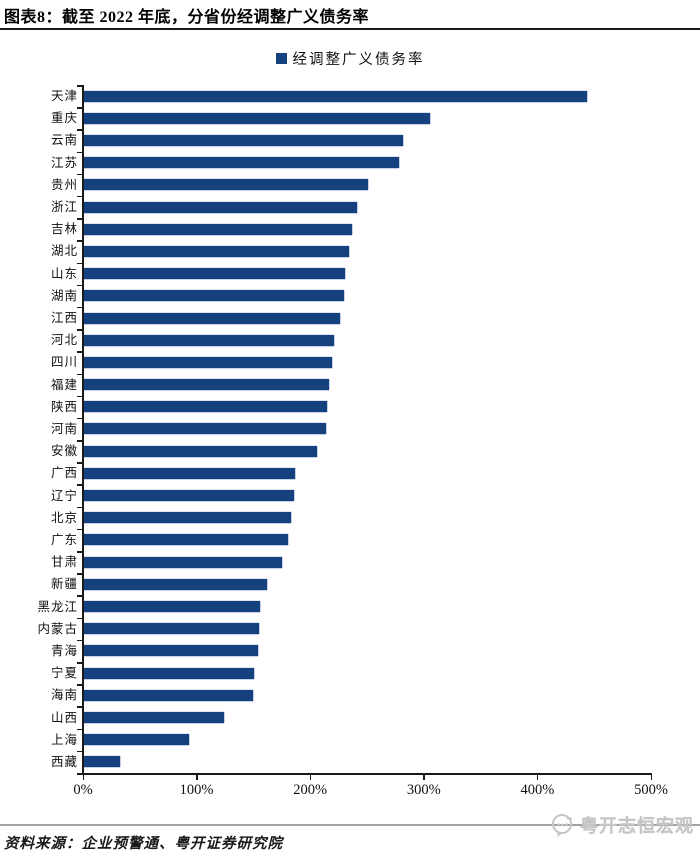  What do you see at coordinates (171, 651) in the screenshot?
I see `bar-青海` at bounding box center [171, 651].